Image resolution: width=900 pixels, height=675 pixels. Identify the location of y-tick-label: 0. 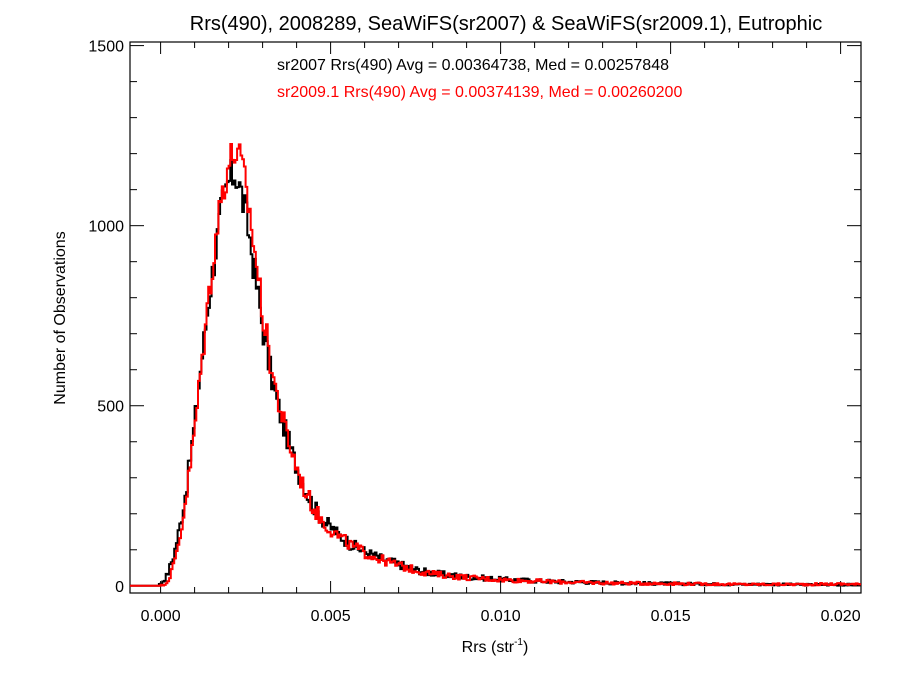
(119, 587).